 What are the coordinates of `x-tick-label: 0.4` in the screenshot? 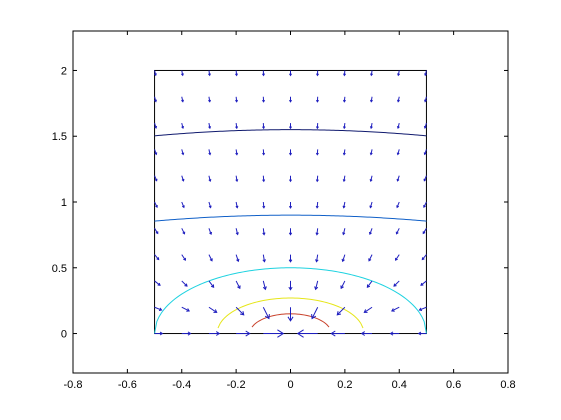 It's located at (399, 385).